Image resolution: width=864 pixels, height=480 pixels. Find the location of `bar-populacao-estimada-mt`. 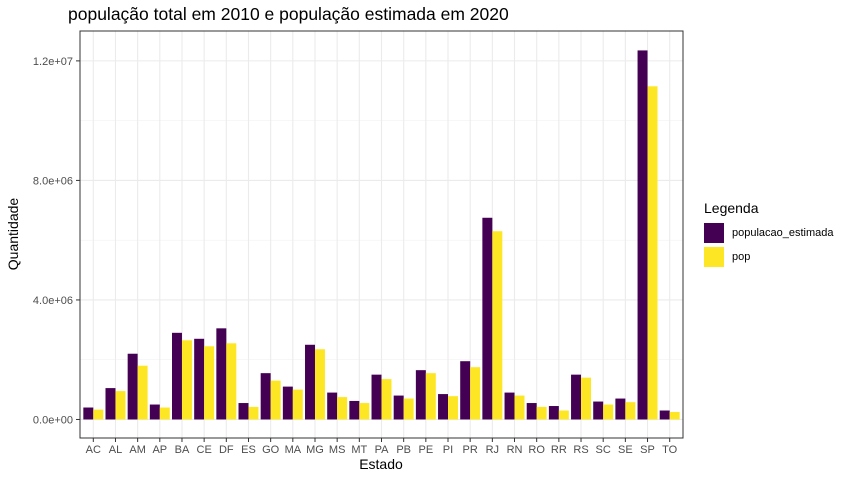

bar-populacao-estimada-mt is located at coordinates (354, 410).